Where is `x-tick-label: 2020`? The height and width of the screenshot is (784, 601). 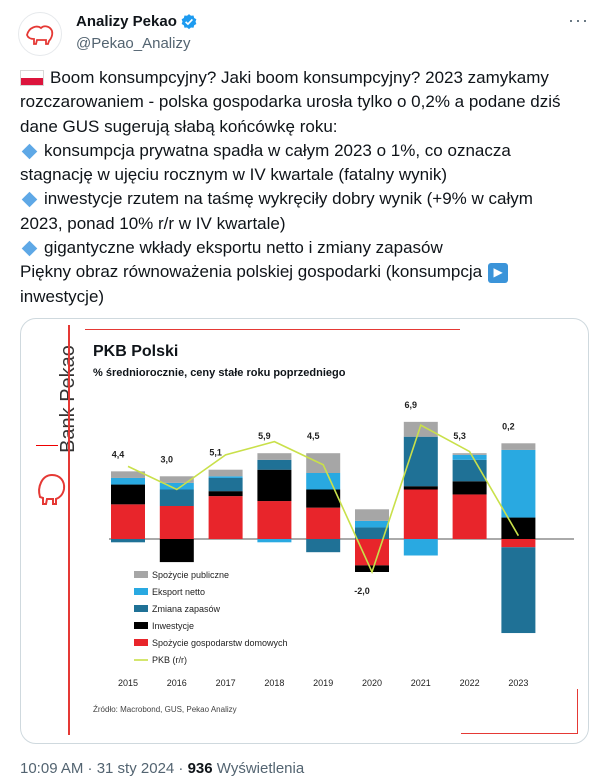 x-tick-label: 2020 is located at coordinates (372, 683).